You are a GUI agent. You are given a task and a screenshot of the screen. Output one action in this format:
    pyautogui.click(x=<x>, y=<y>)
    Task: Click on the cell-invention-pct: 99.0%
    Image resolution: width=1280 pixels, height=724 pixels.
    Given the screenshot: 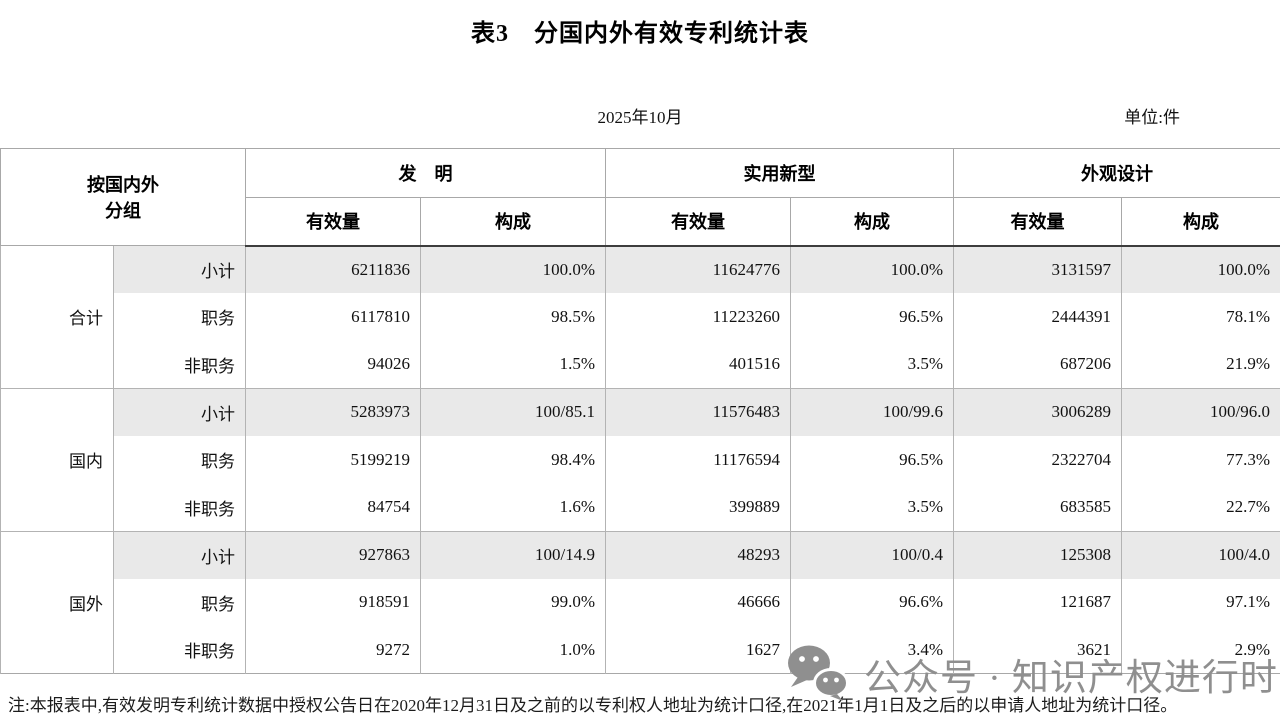 What is the action you would take?
    pyautogui.click(x=513, y=602)
    